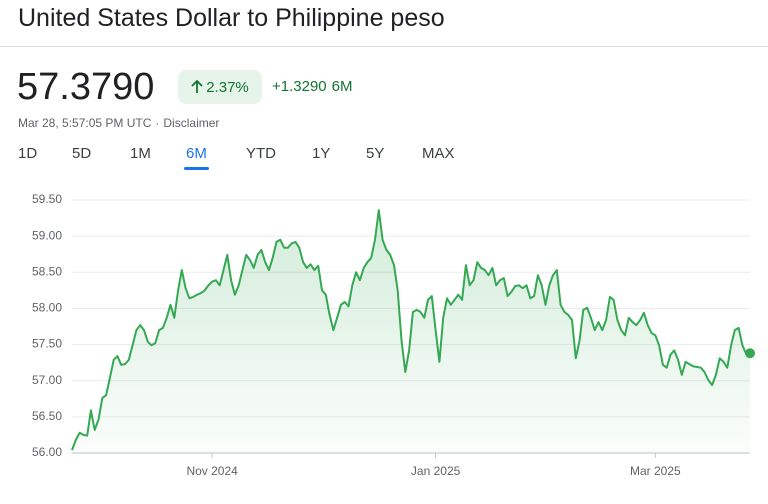 Image resolution: width=768 pixels, height=504 pixels. What do you see at coordinates (47, 380) in the screenshot?
I see `y-tick-label: 57.00` at bounding box center [47, 380].